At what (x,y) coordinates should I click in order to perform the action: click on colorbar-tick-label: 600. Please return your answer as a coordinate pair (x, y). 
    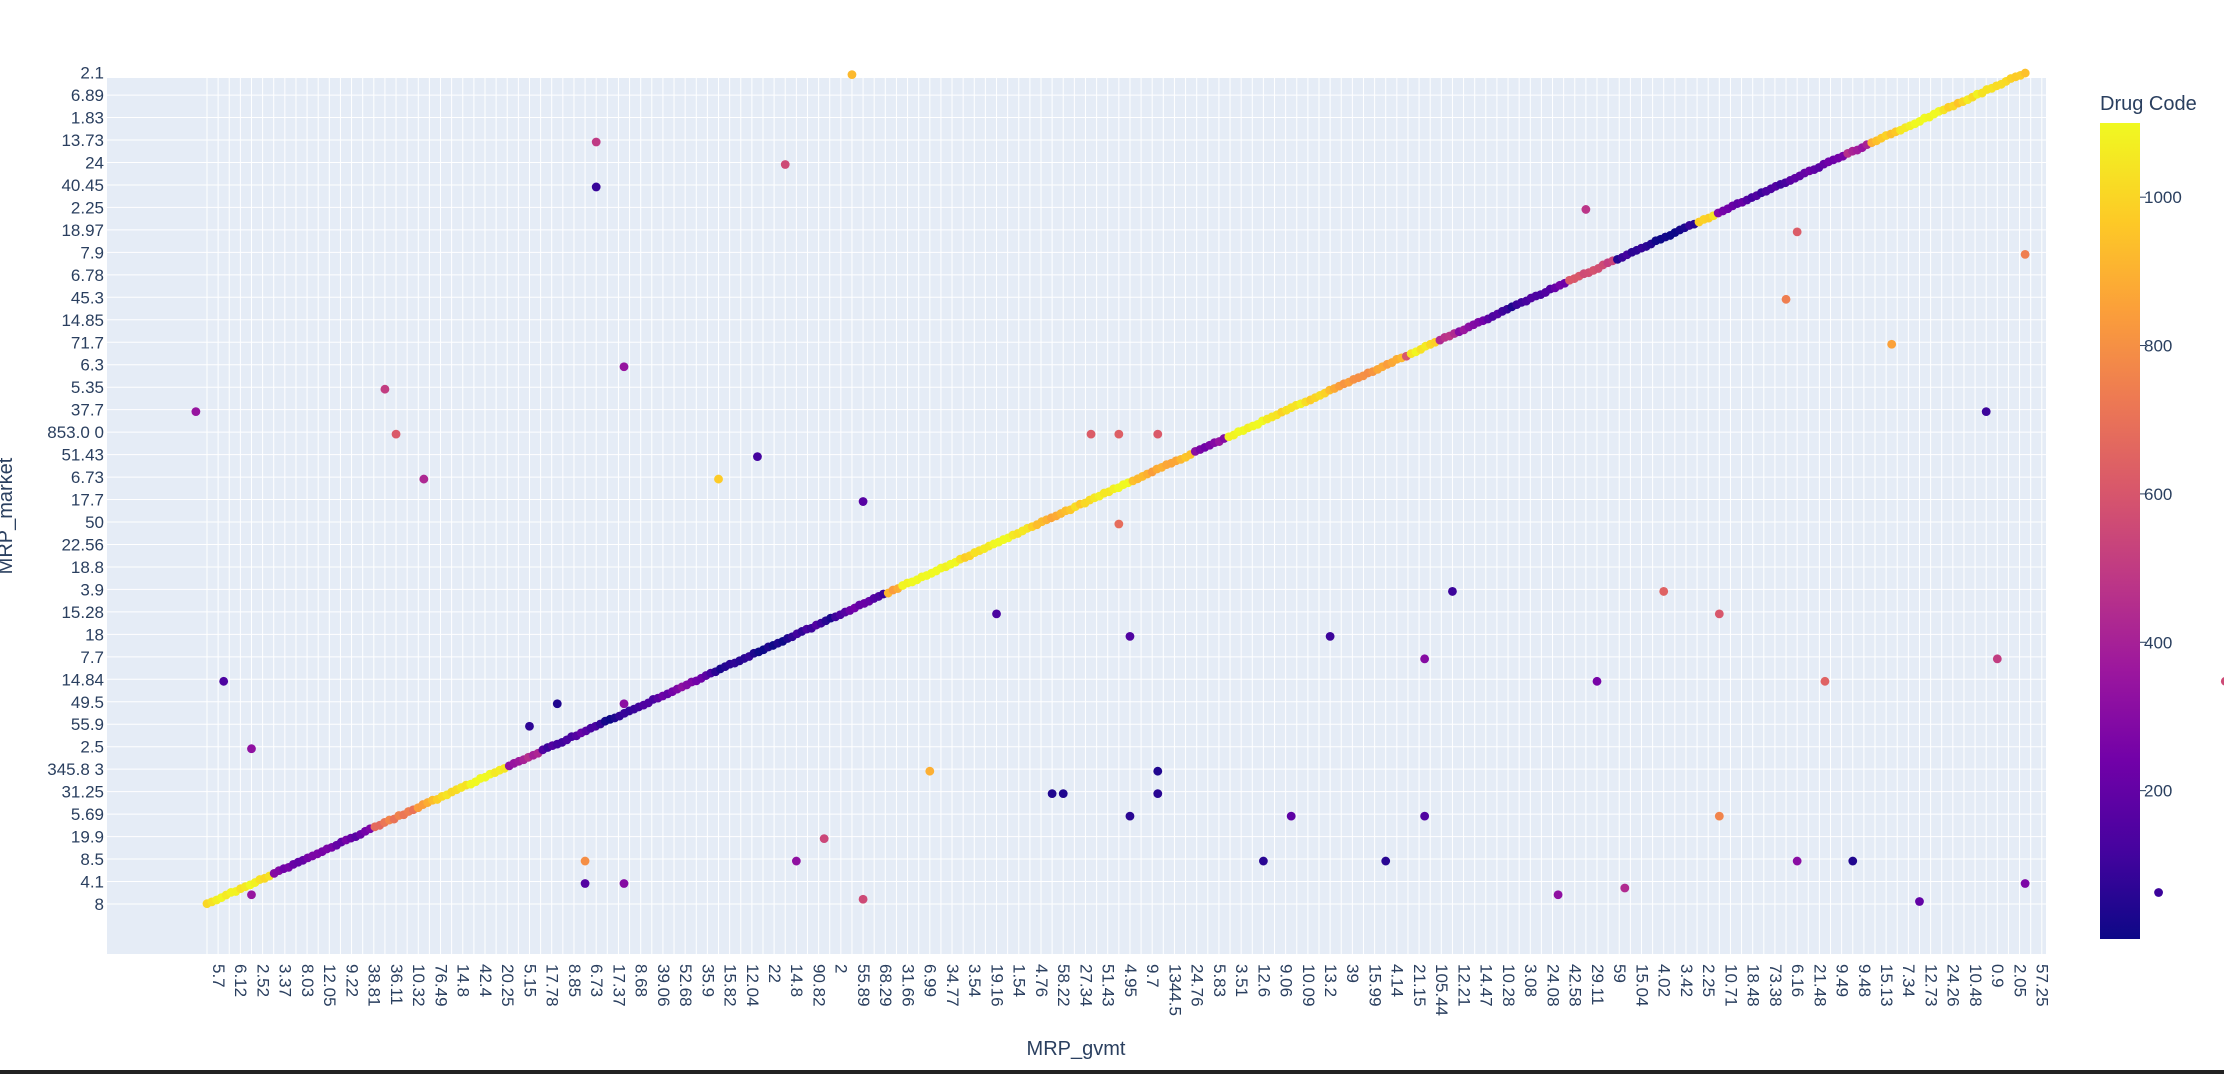
    Looking at the image, I should click on (2158, 494).